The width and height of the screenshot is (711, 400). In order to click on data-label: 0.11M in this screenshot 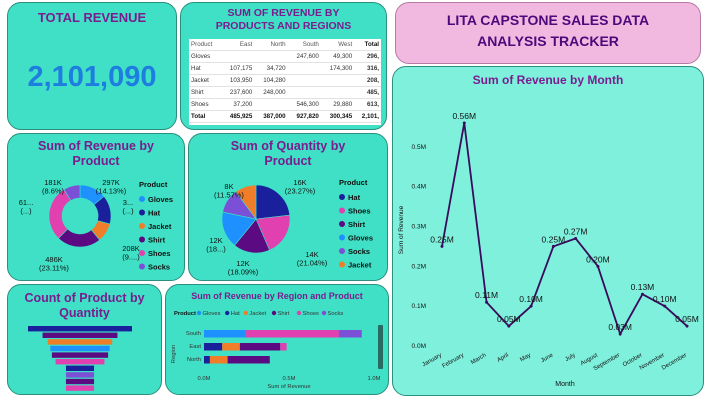, I will do `click(486, 295)`.